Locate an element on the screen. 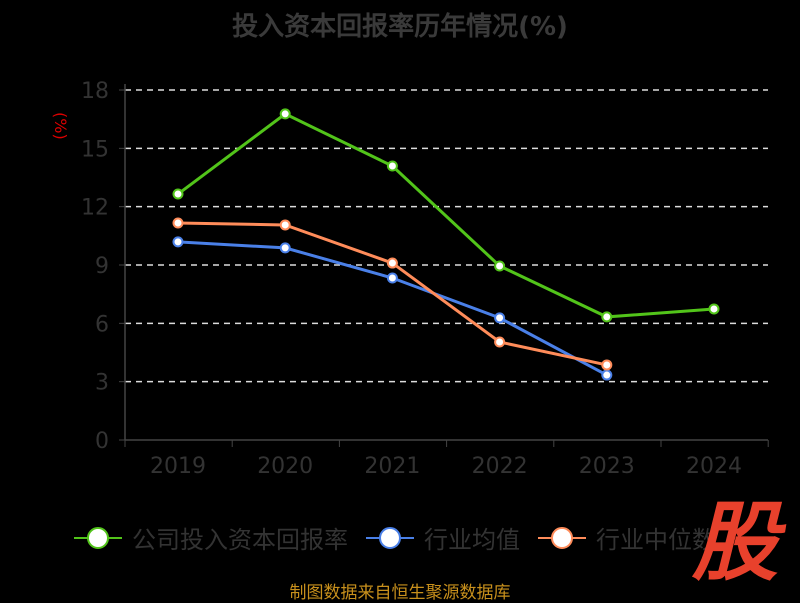 This screenshot has height=603, width=800. y-tick-label: 12 is located at coordinates (95, 208).